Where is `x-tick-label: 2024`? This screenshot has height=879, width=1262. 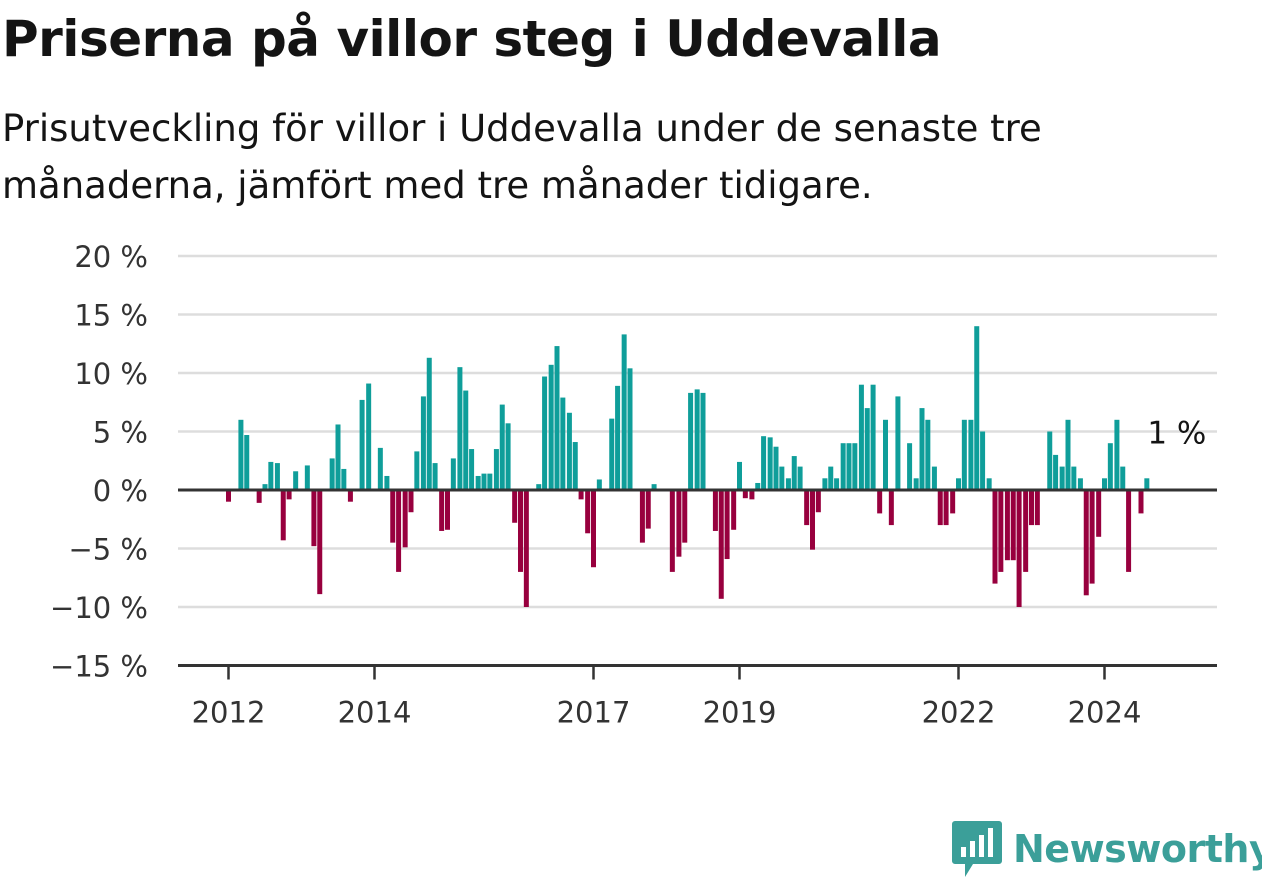 x-tick-label: 2024 is located at coordinates (1105, 713).